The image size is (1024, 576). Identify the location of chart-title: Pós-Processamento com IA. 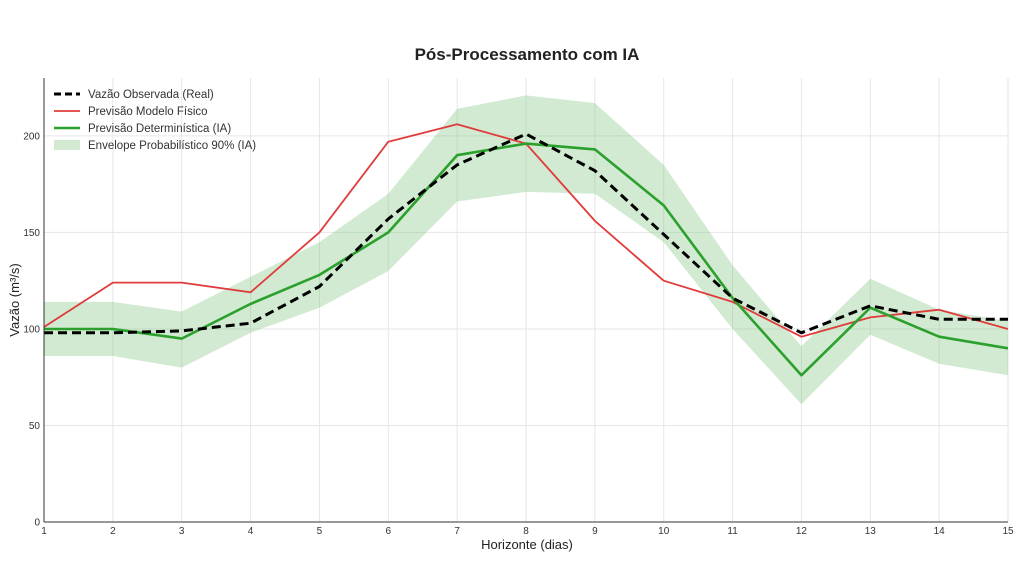
(527, 54).